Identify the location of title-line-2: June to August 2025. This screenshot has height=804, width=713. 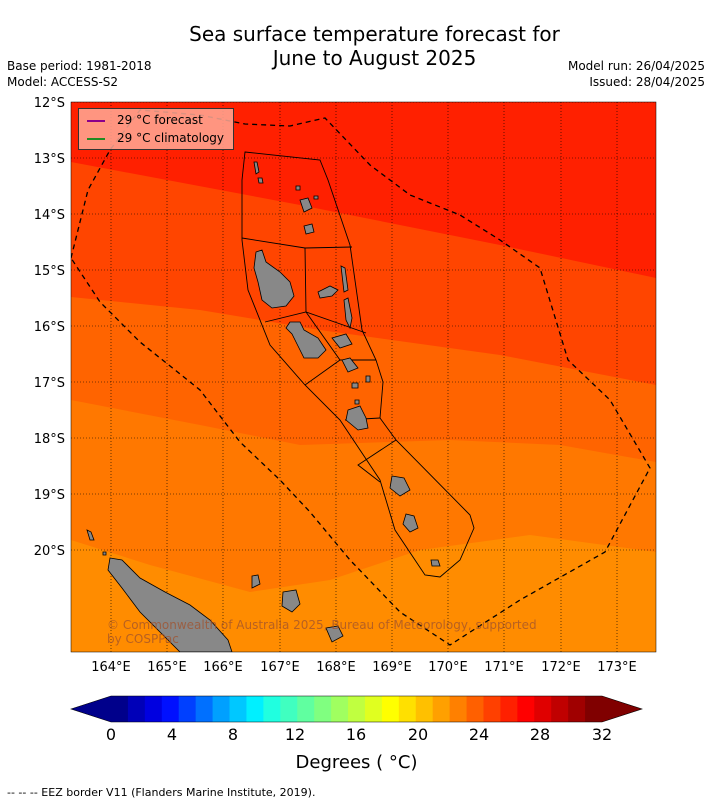
(374, 58).